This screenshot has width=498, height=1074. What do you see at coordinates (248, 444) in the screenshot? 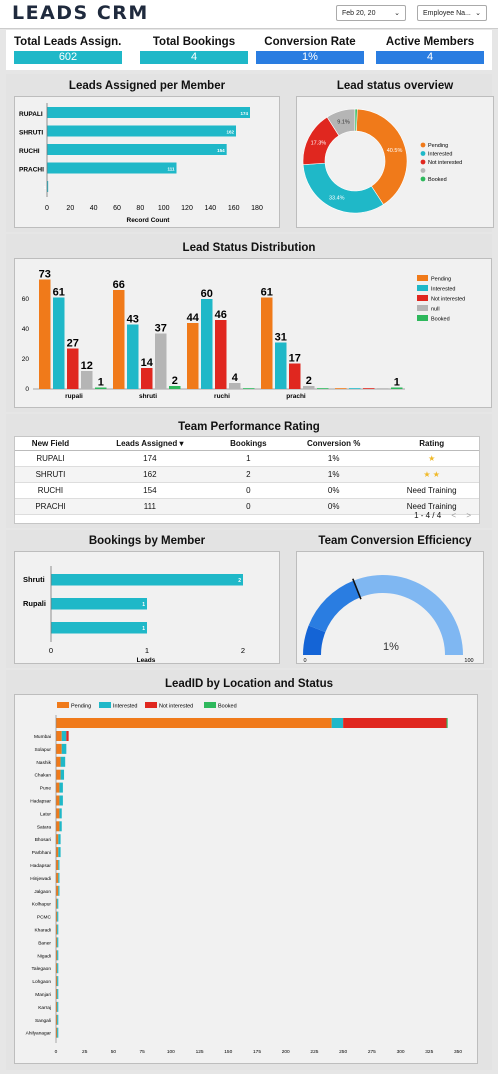
I see `column-header-bookings: Bookings` at bounding box center [248, 444].